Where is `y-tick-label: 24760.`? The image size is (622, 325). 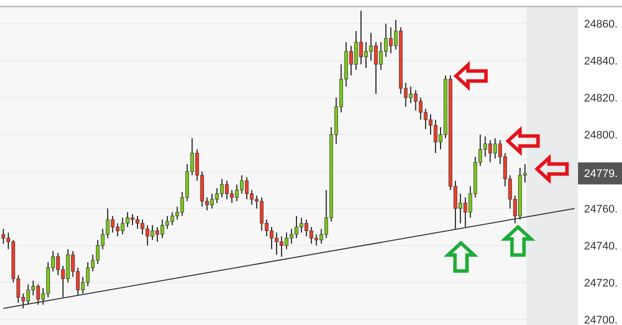 y-tick-label: 24760. is located at coordinates (601, 209).